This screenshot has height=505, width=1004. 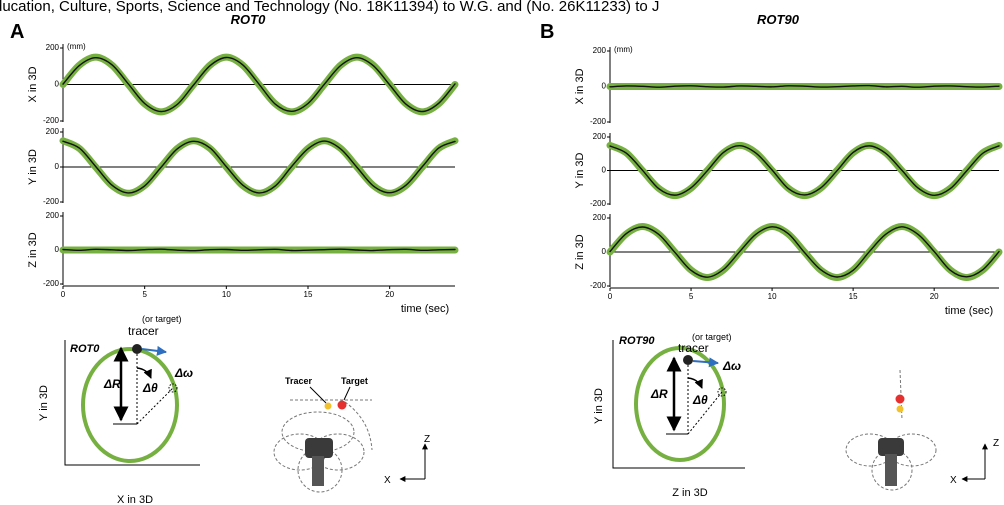 What do you see at coordinates (135, 499) in the screenshot?
I see `diagram-xlabel: X in 3D` at bounding box center [135, 499].